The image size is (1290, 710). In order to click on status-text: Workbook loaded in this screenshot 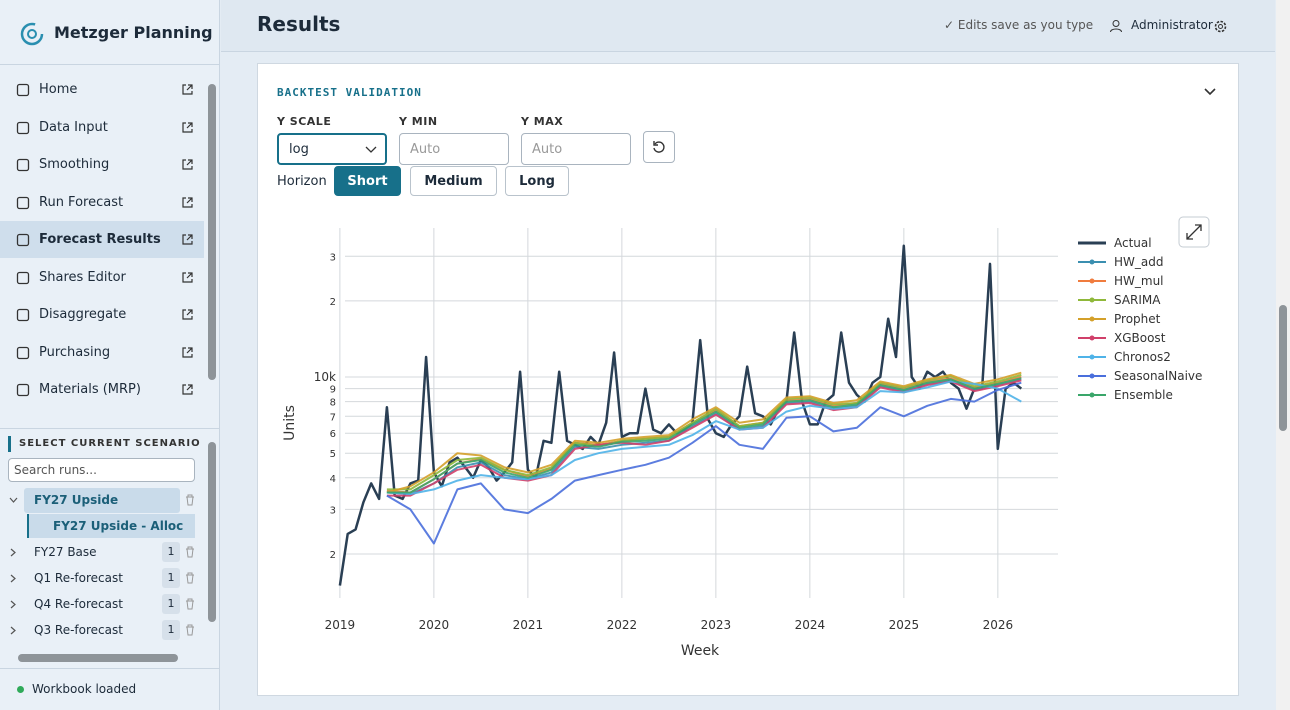, I will do `click(84, 689)`.